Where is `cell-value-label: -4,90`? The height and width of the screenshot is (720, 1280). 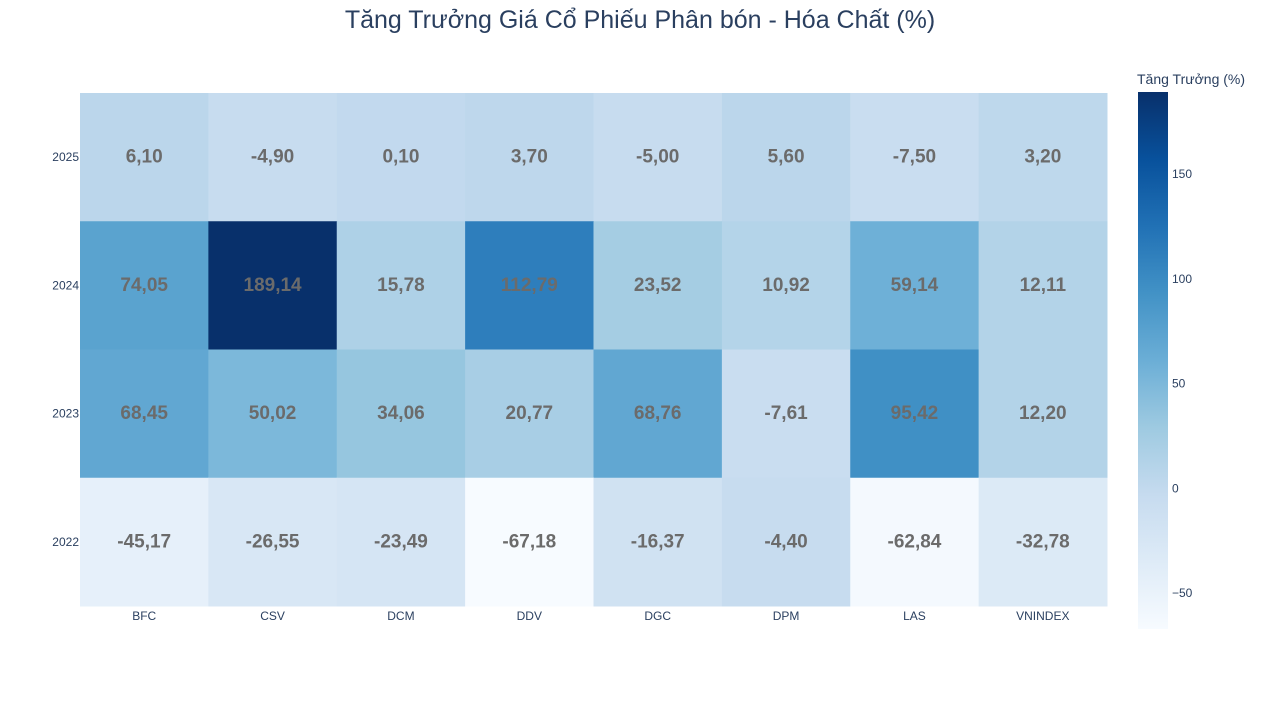 cell-value-label: -4,90 is located at coordinates (272, 157).